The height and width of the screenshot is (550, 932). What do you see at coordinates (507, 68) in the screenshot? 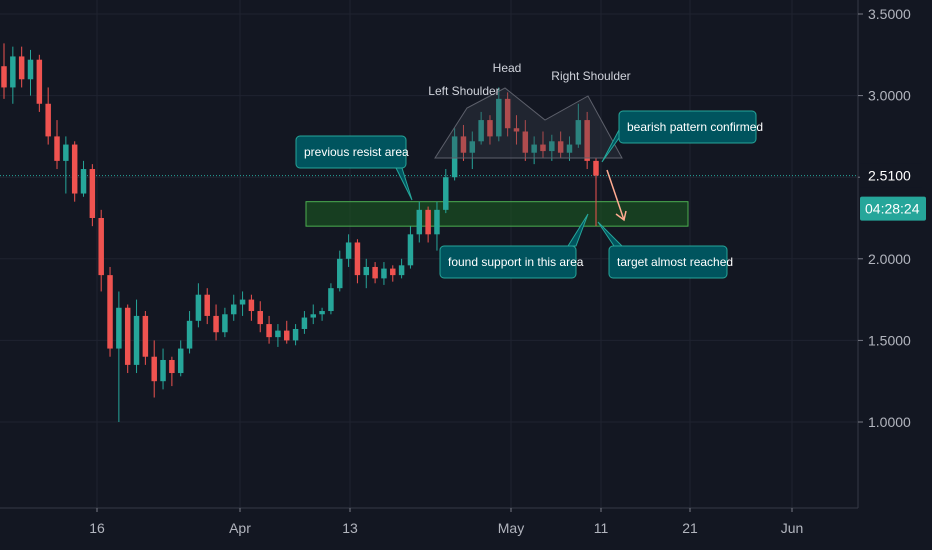
I see `head-label: Head` at bounding box center [507, 68].